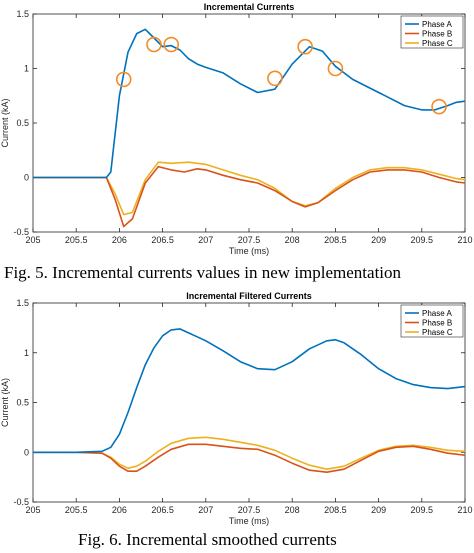  What do you see at coordinates (207, 539) in the screenshot?
I see `figure-6-caption: Fig. 6. Incremental smoothed currents` at bounding box center [207, 539].